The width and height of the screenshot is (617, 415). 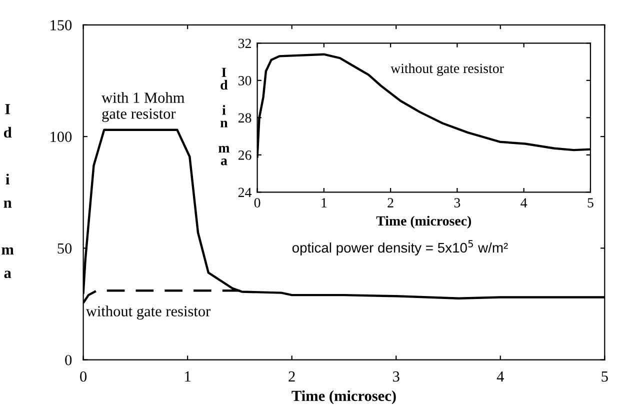 I want to click on y-tick-label: 28, so click(x=245, y=118).